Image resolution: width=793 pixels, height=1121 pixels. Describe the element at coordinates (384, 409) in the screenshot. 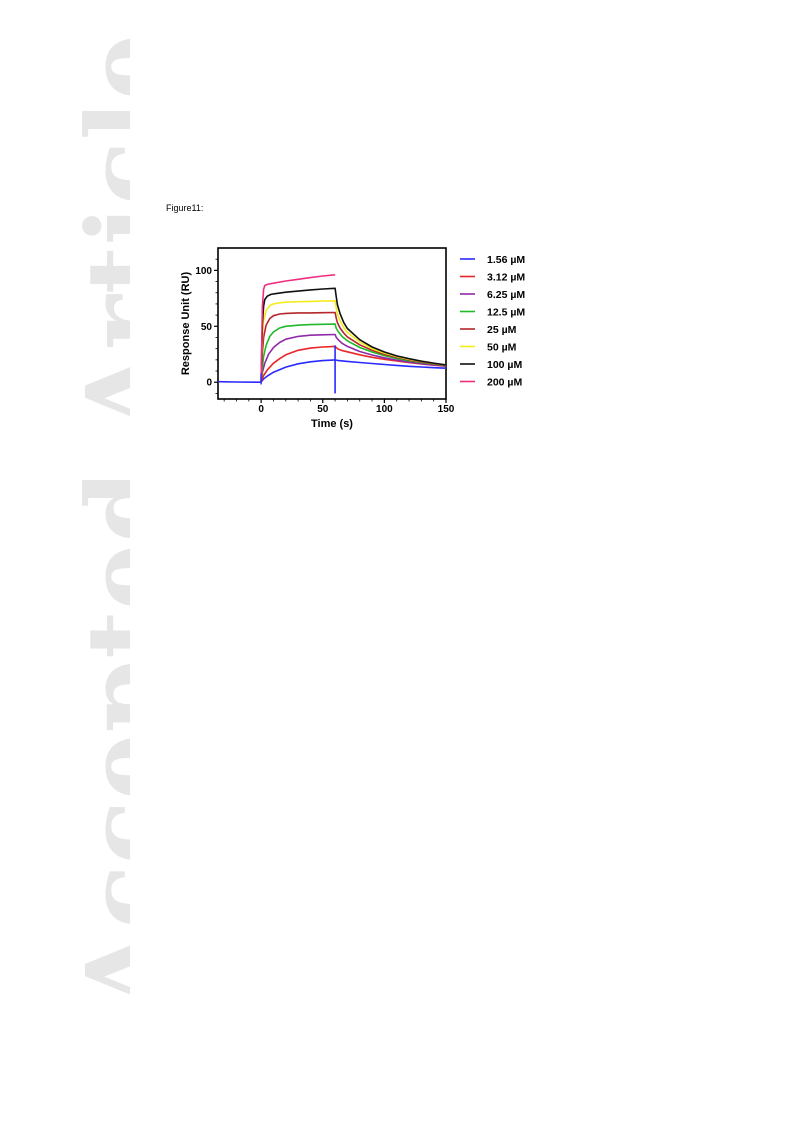

I see `x-tick-label: 100` at that location.